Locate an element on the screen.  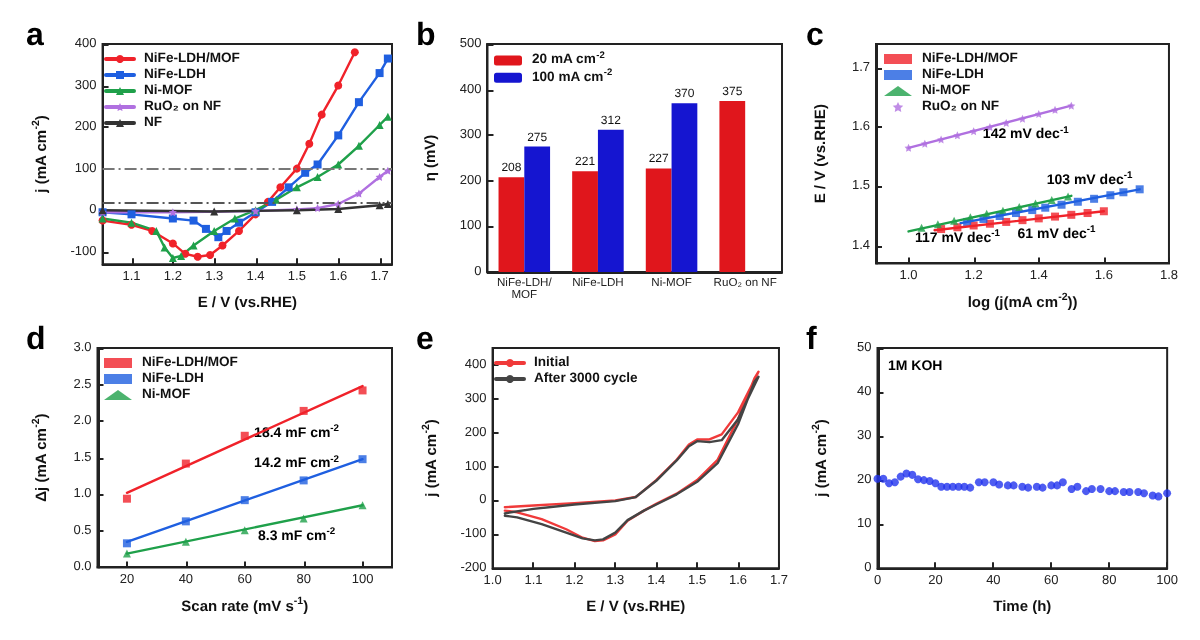
chart-title: d is located at coordinates (36, 340).